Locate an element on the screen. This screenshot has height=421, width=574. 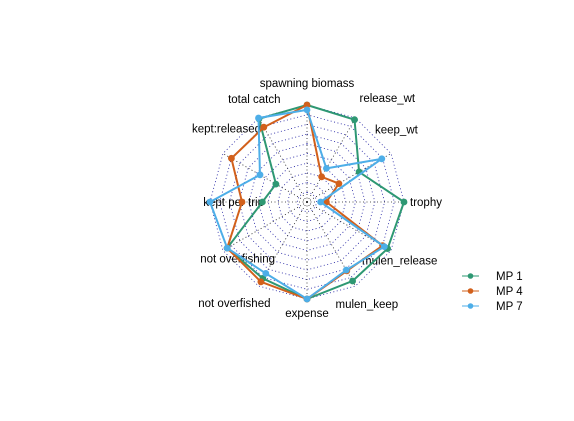
axis-label: kept per trip is located at coordinates (233, 203).